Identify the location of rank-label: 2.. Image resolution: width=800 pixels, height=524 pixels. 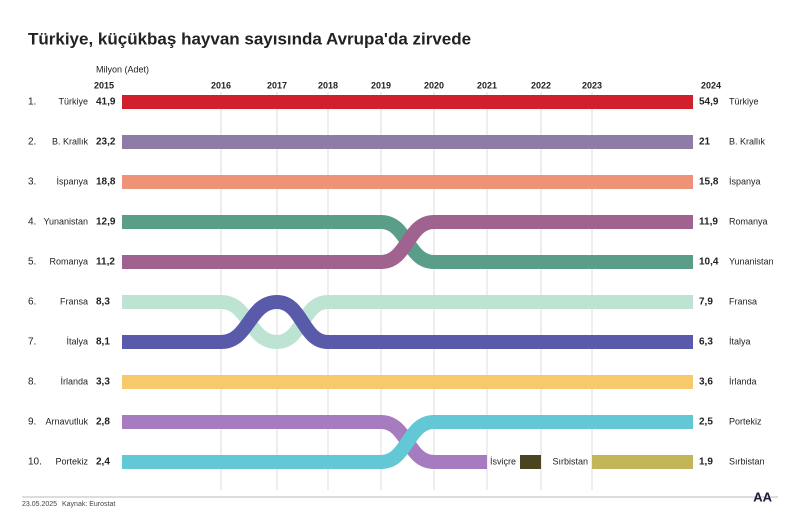
(32, 142).